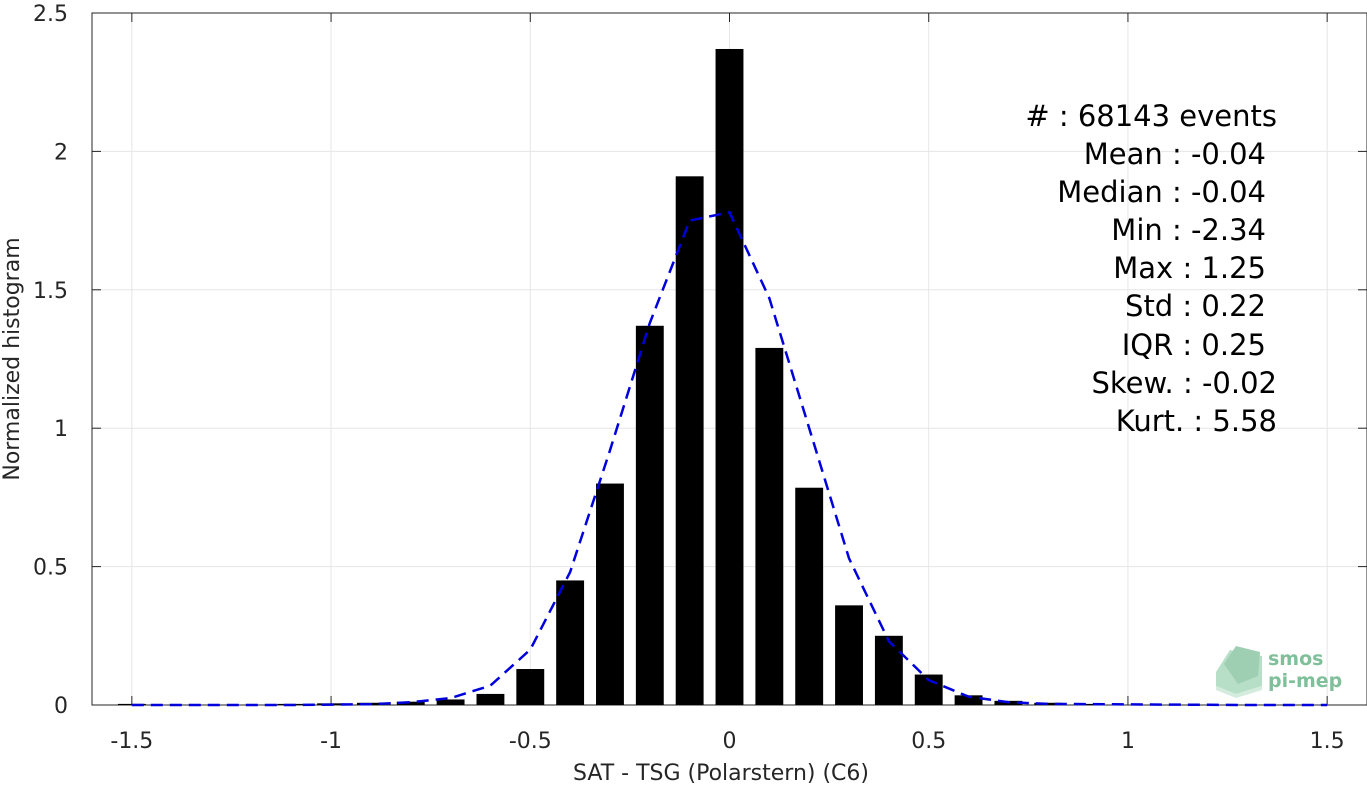 The height and width of the screenshot is (785, 1367). Describe the element at coordinates (1327, 741) in the screenshot. I see `x-tick-label: 1.5` at that location.